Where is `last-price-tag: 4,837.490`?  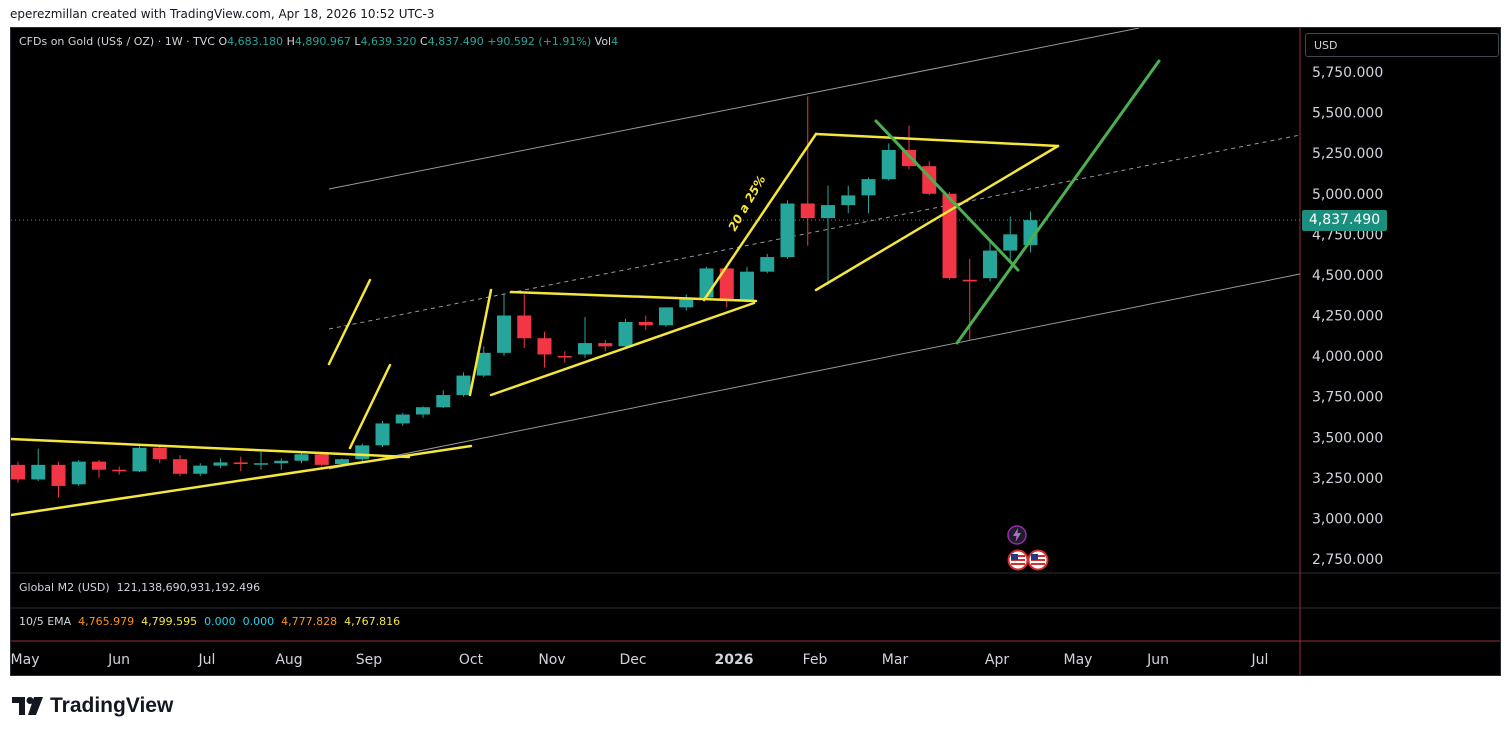
last-price-tag: 4,837.490 is located at coordinates (1344, 220).